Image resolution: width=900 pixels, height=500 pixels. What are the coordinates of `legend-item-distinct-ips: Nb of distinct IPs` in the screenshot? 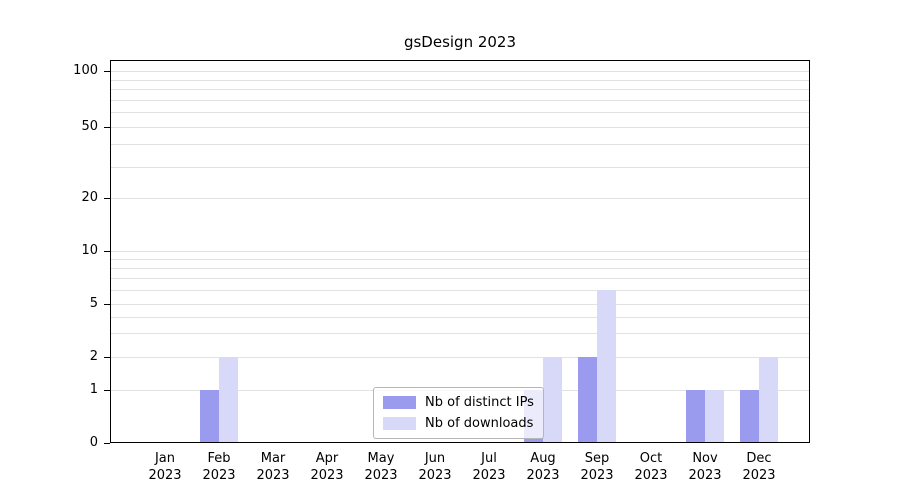 It's located at (458, 402).